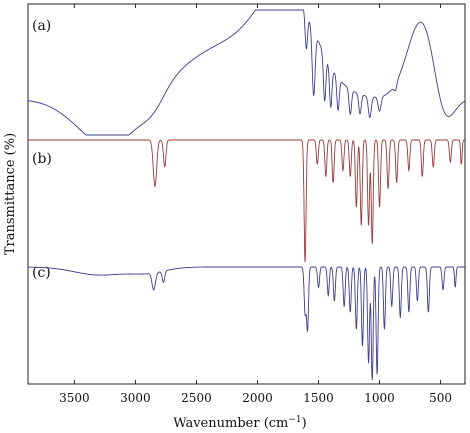  What do you see at coordinates (257, 398) in the screenshot?
I see `x-tick-label: 2000` at bounding box center [257, 398].